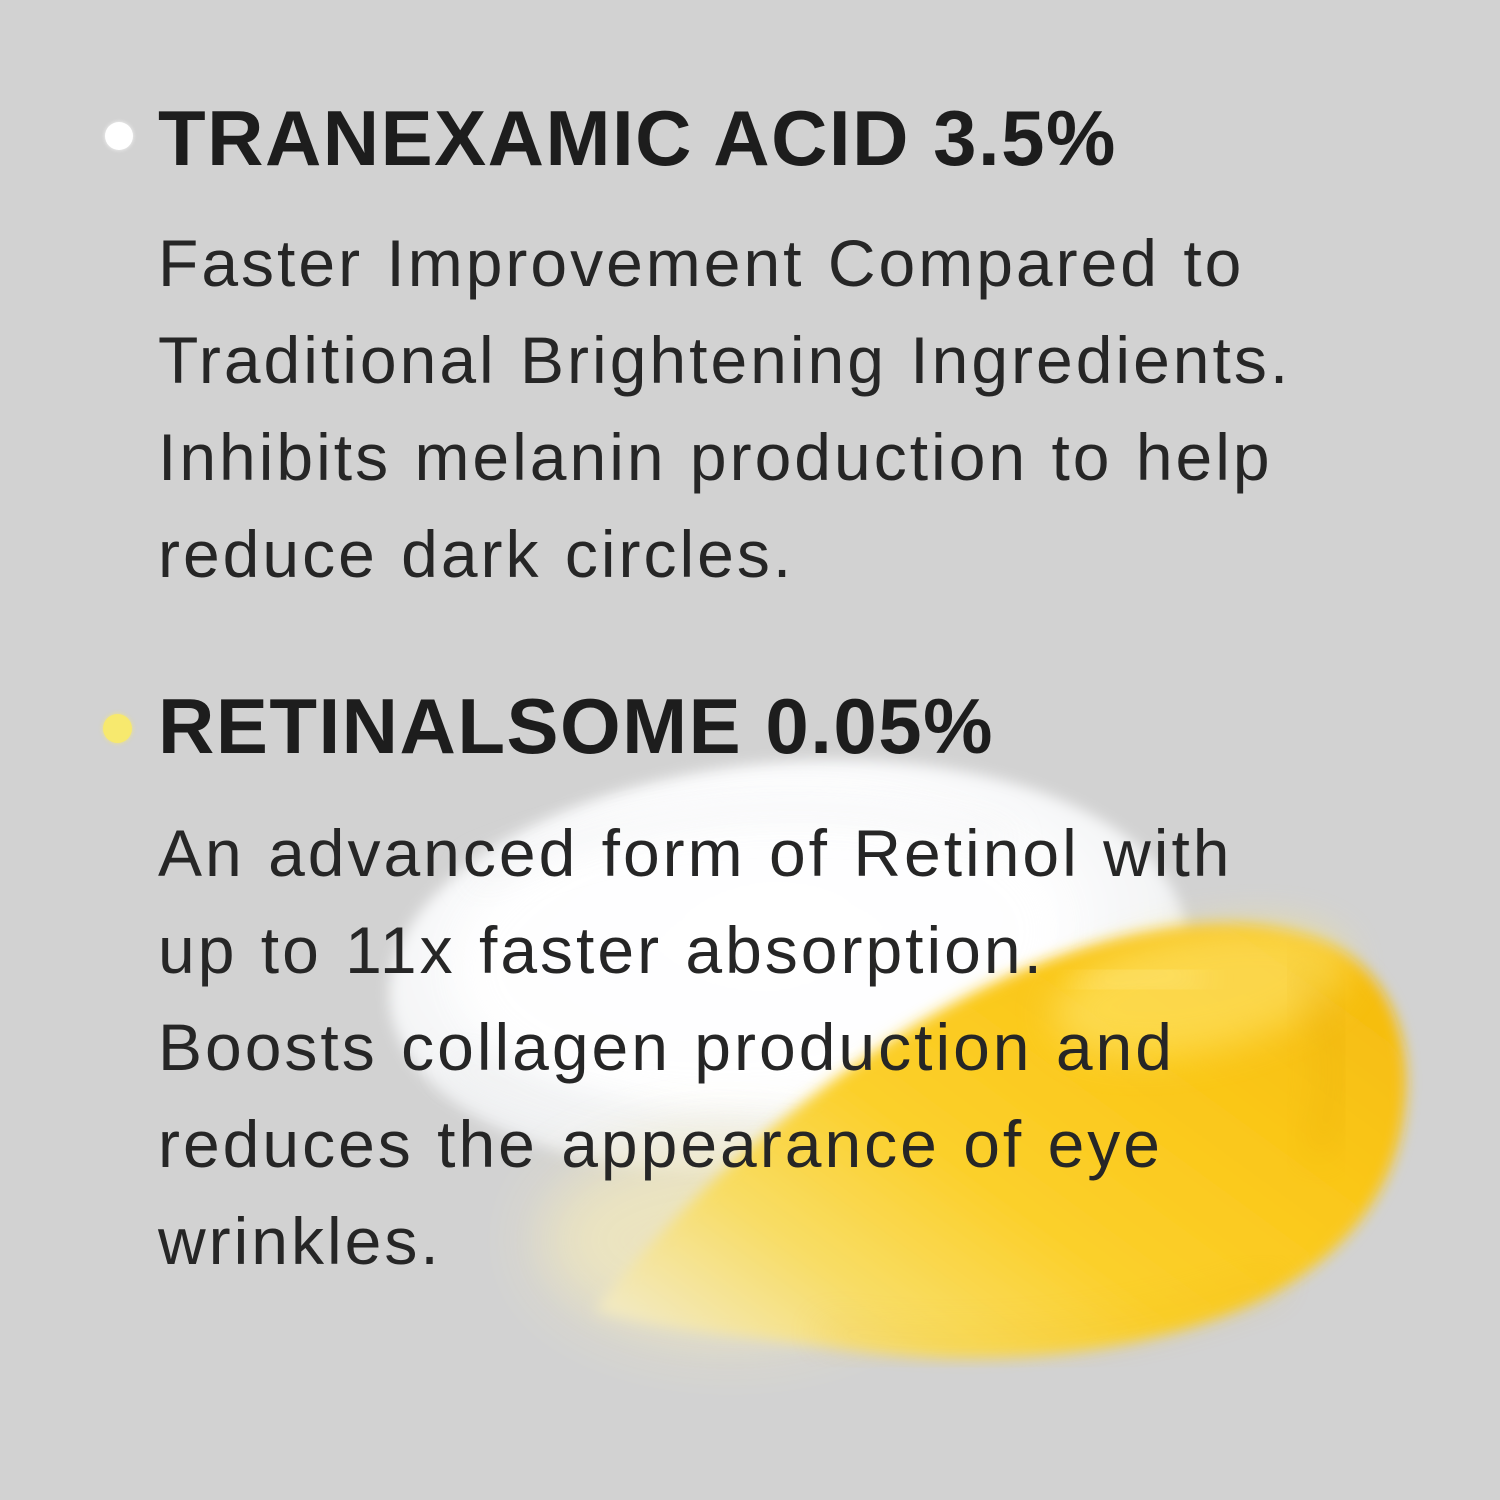  What do you see at coordinates (300, 1241) in the screenshot?
I see `ingredient-description-line: wrinkles.` at bounding box center [300, 1241].